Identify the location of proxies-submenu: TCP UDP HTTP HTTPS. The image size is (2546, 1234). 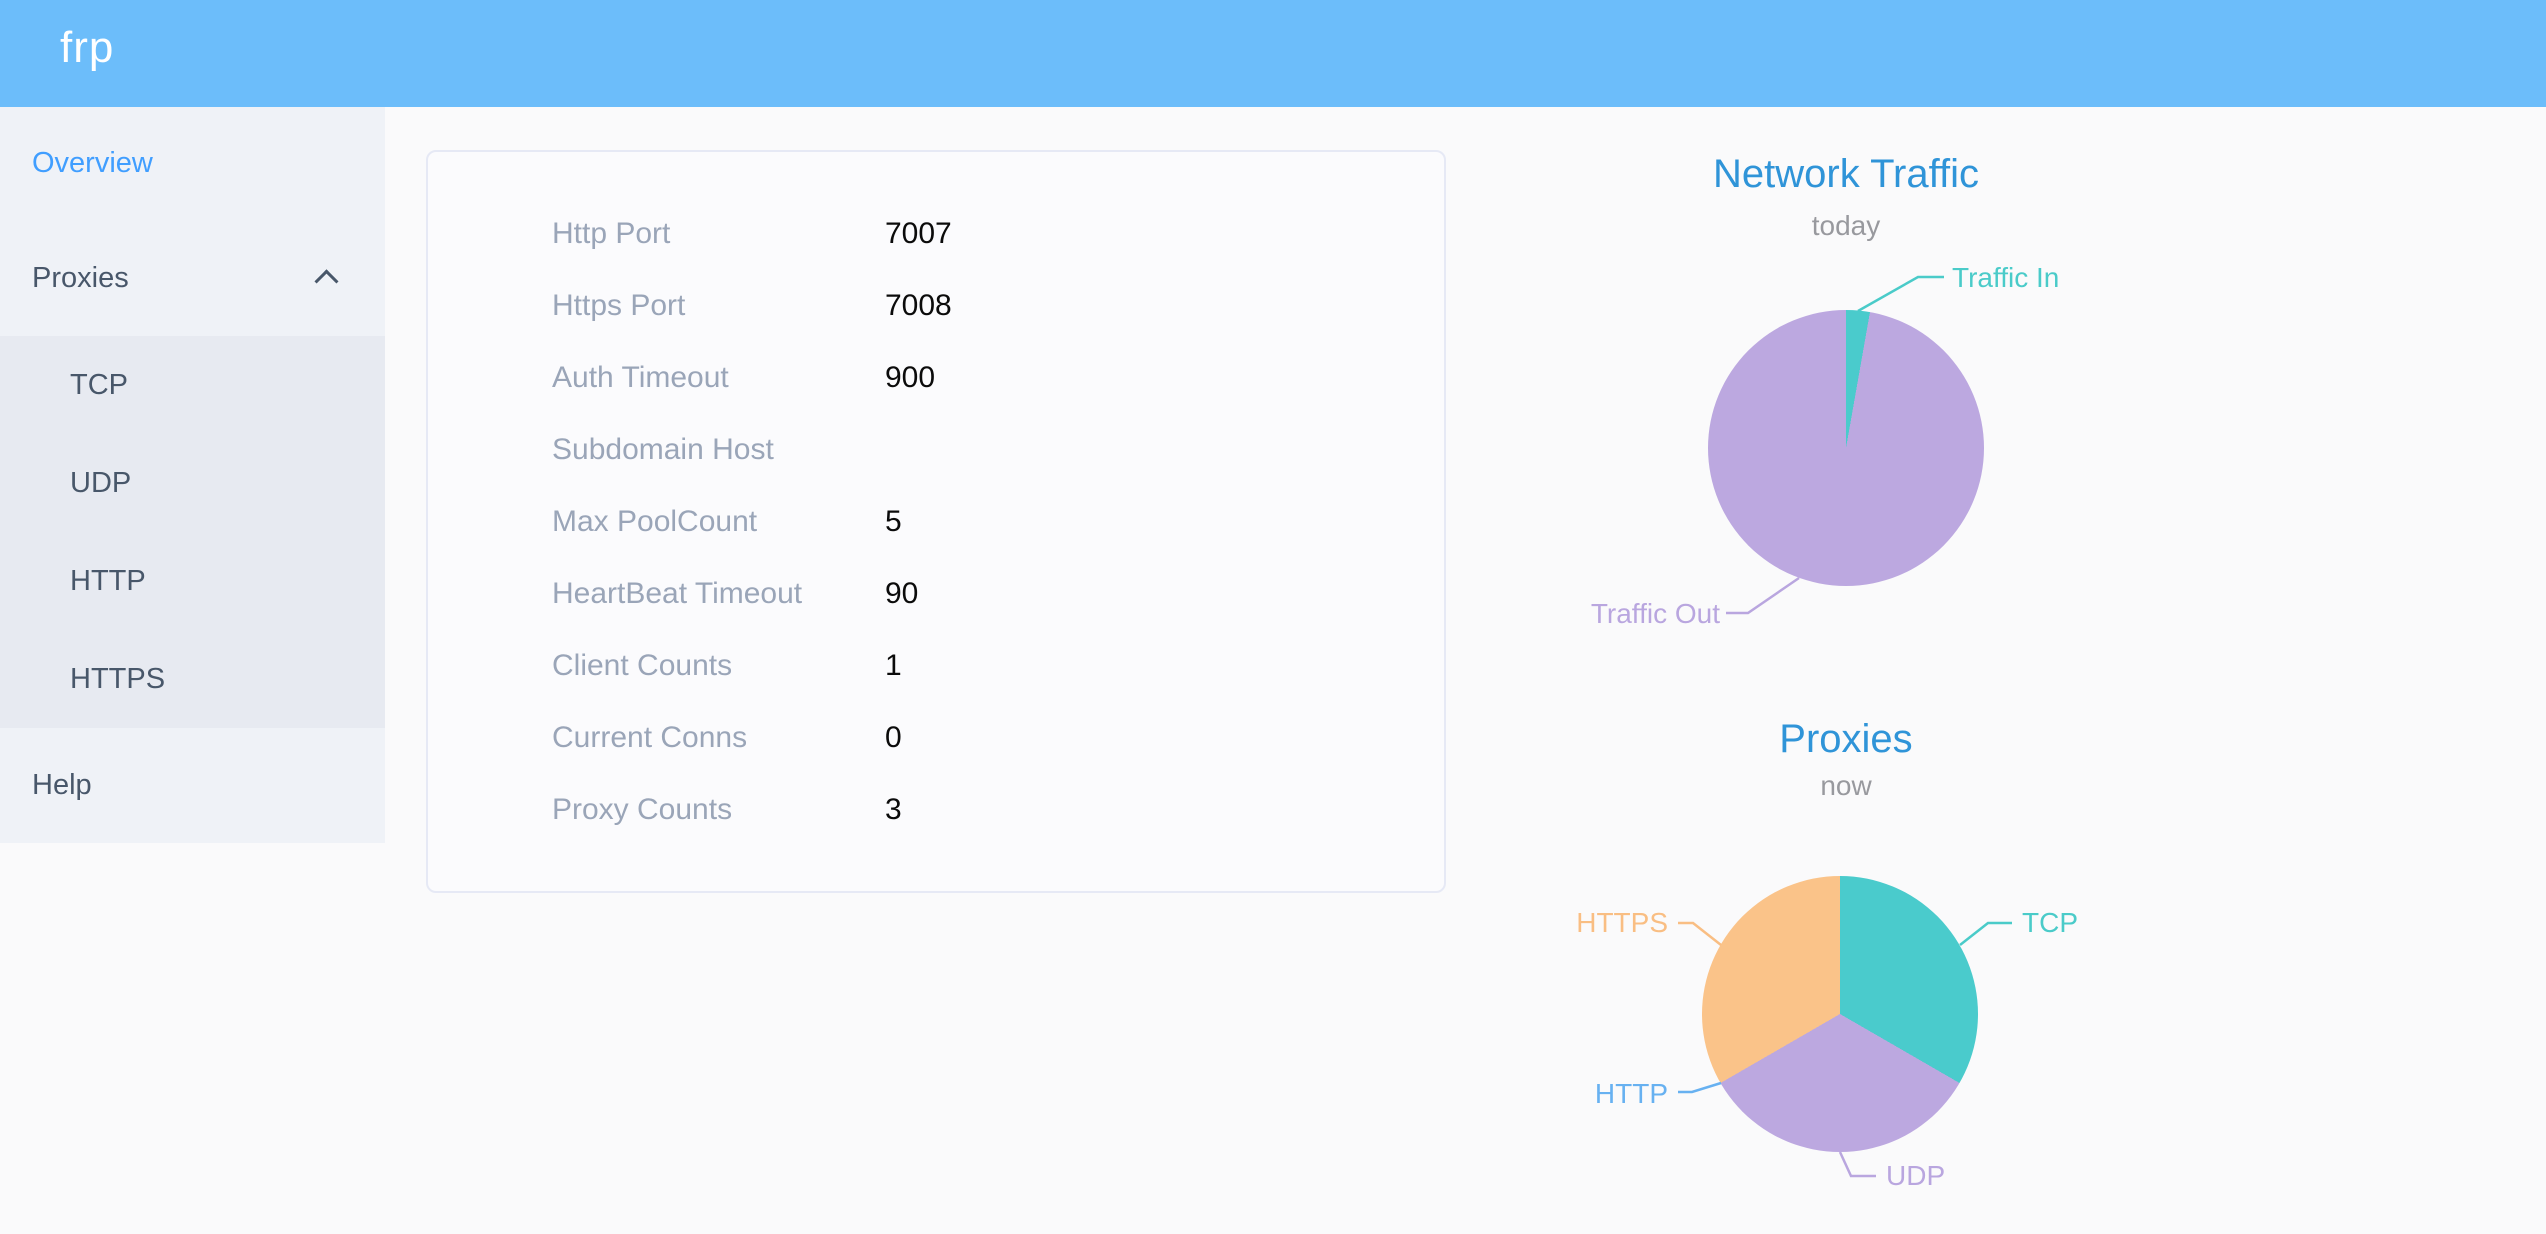
(192, 532).